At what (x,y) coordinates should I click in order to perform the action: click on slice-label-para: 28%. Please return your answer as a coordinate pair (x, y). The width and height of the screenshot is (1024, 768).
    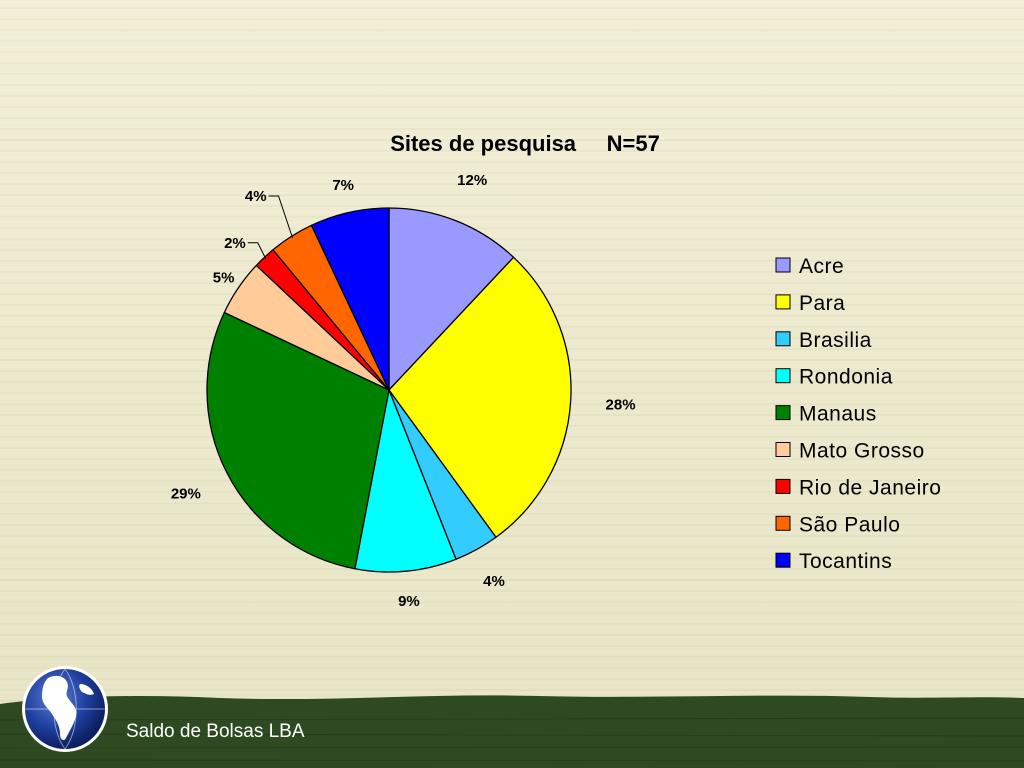
    Looking at the image, I should click on (621, 405).